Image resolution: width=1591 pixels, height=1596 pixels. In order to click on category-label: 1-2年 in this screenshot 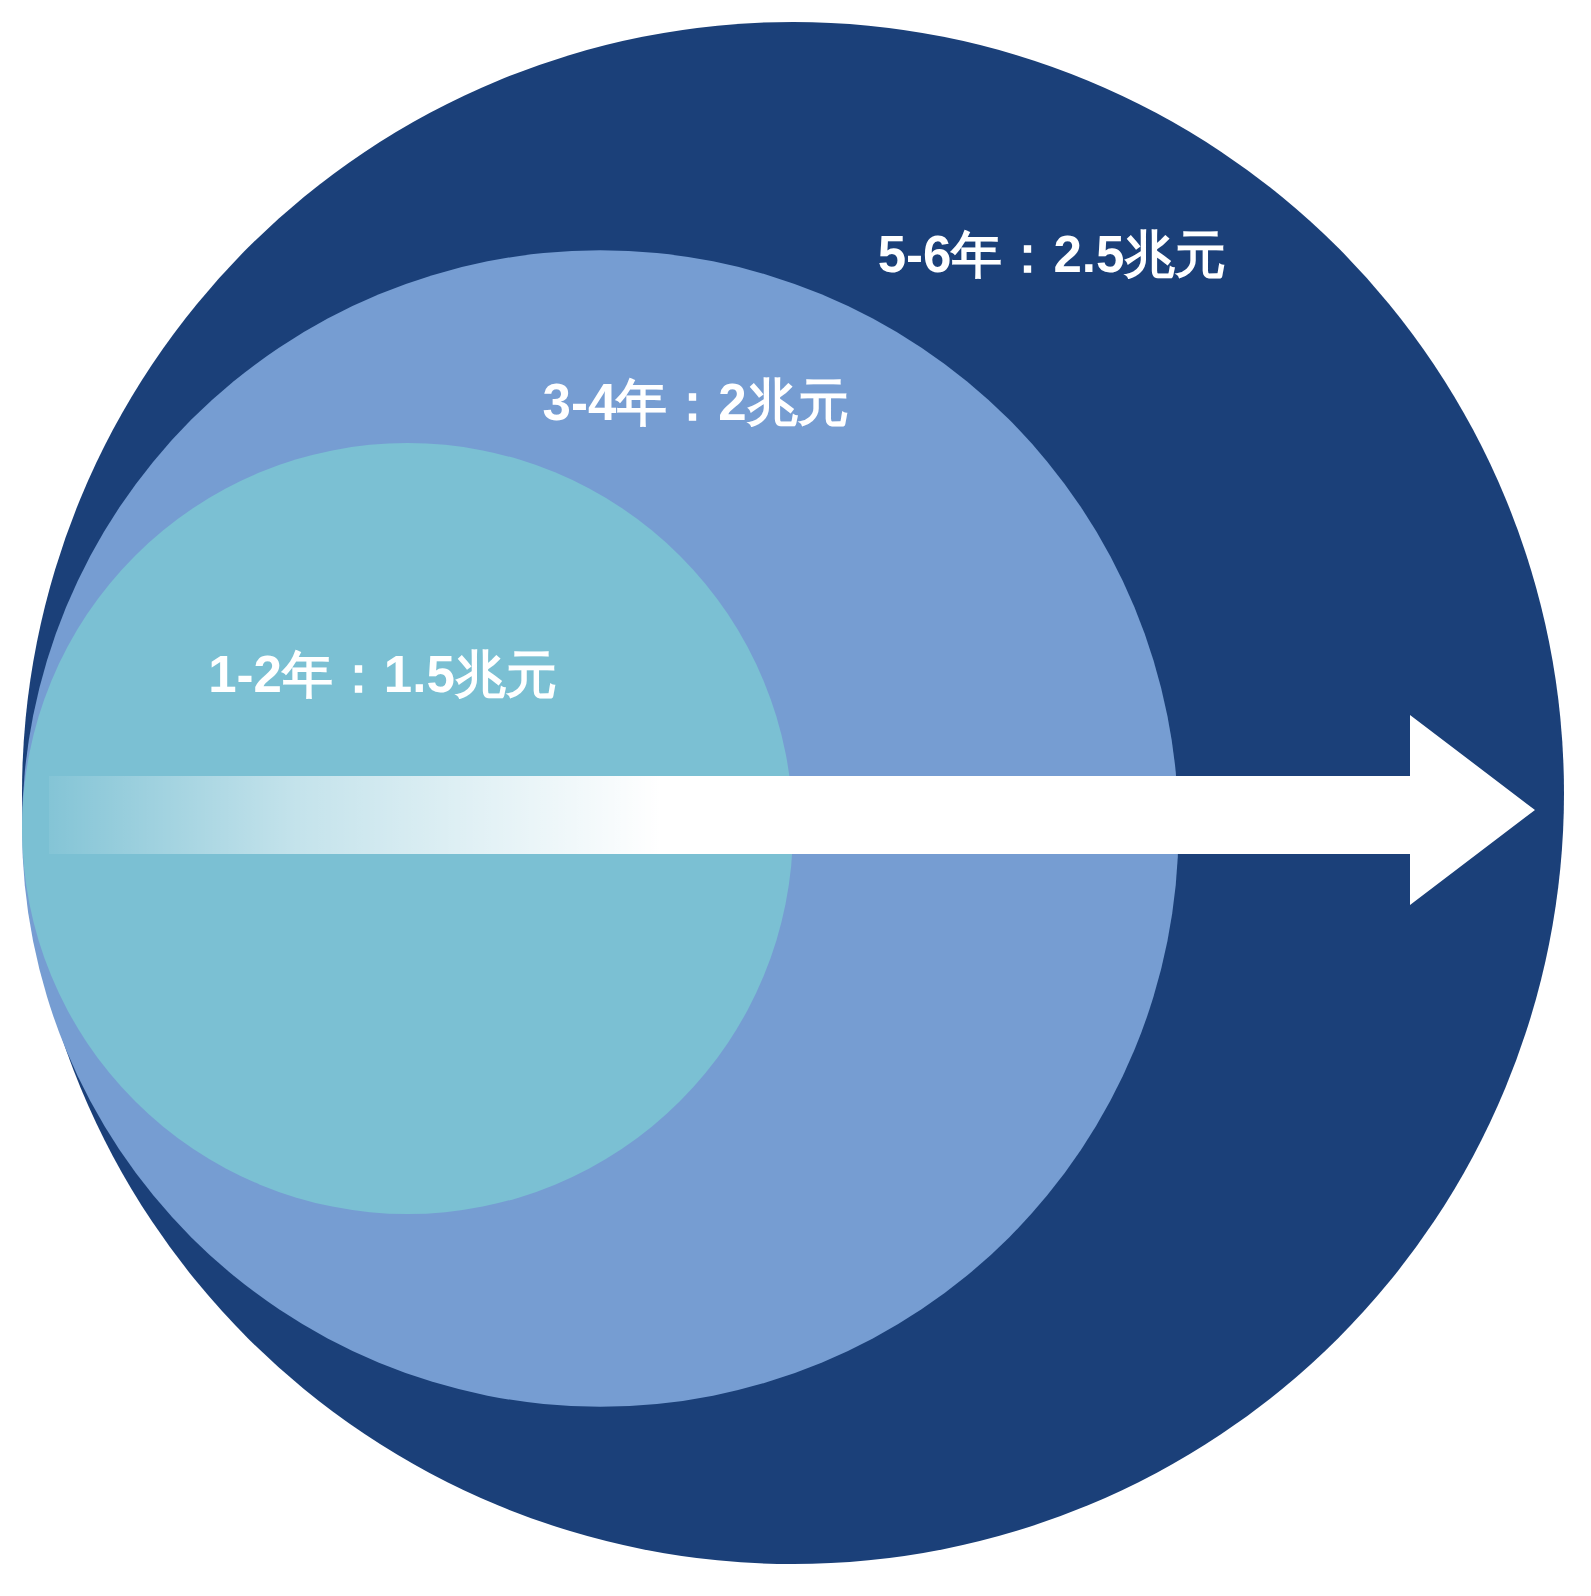, I will do `click(270, 674)`.